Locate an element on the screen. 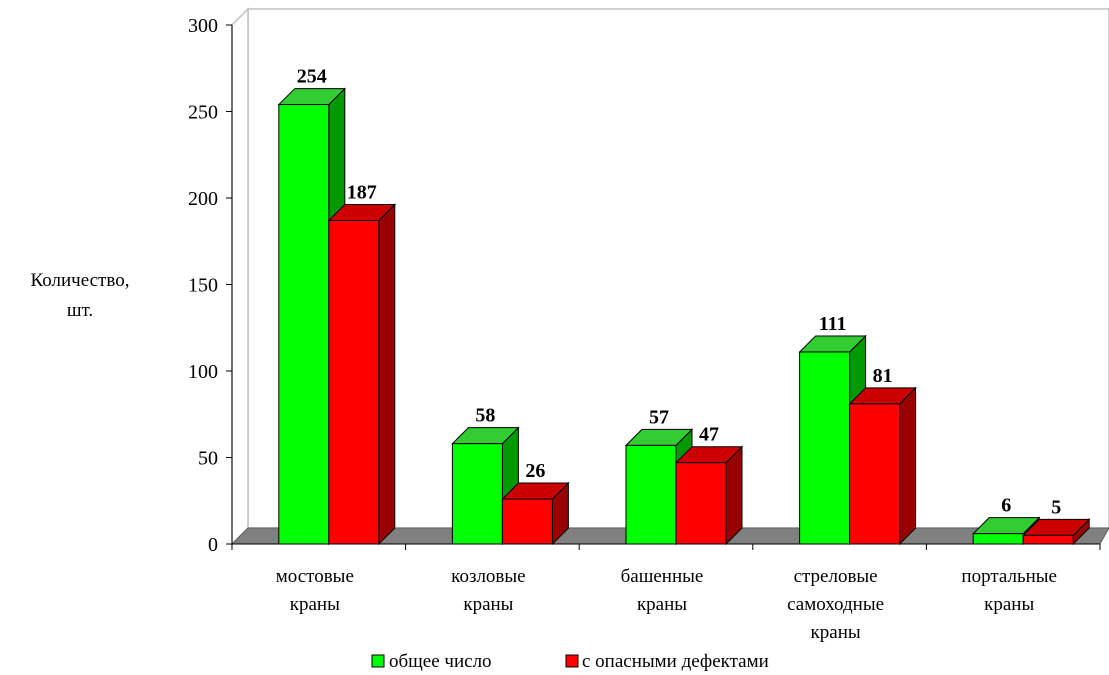 The image size is (1109, 675). category-label: мостовые краны is located at coordinates (315, 590).